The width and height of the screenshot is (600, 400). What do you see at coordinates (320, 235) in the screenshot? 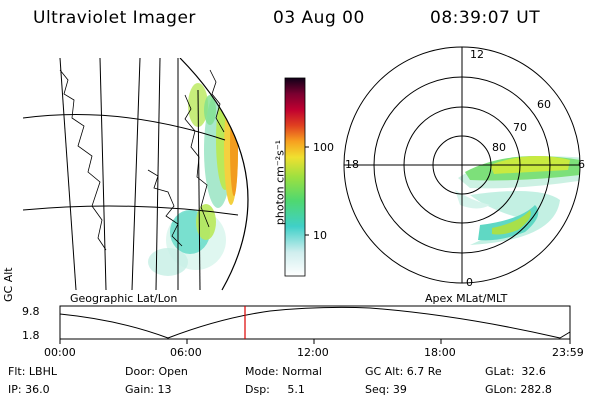
I see `colorbar-tick-10: 10` at bounding box center [320, 235].